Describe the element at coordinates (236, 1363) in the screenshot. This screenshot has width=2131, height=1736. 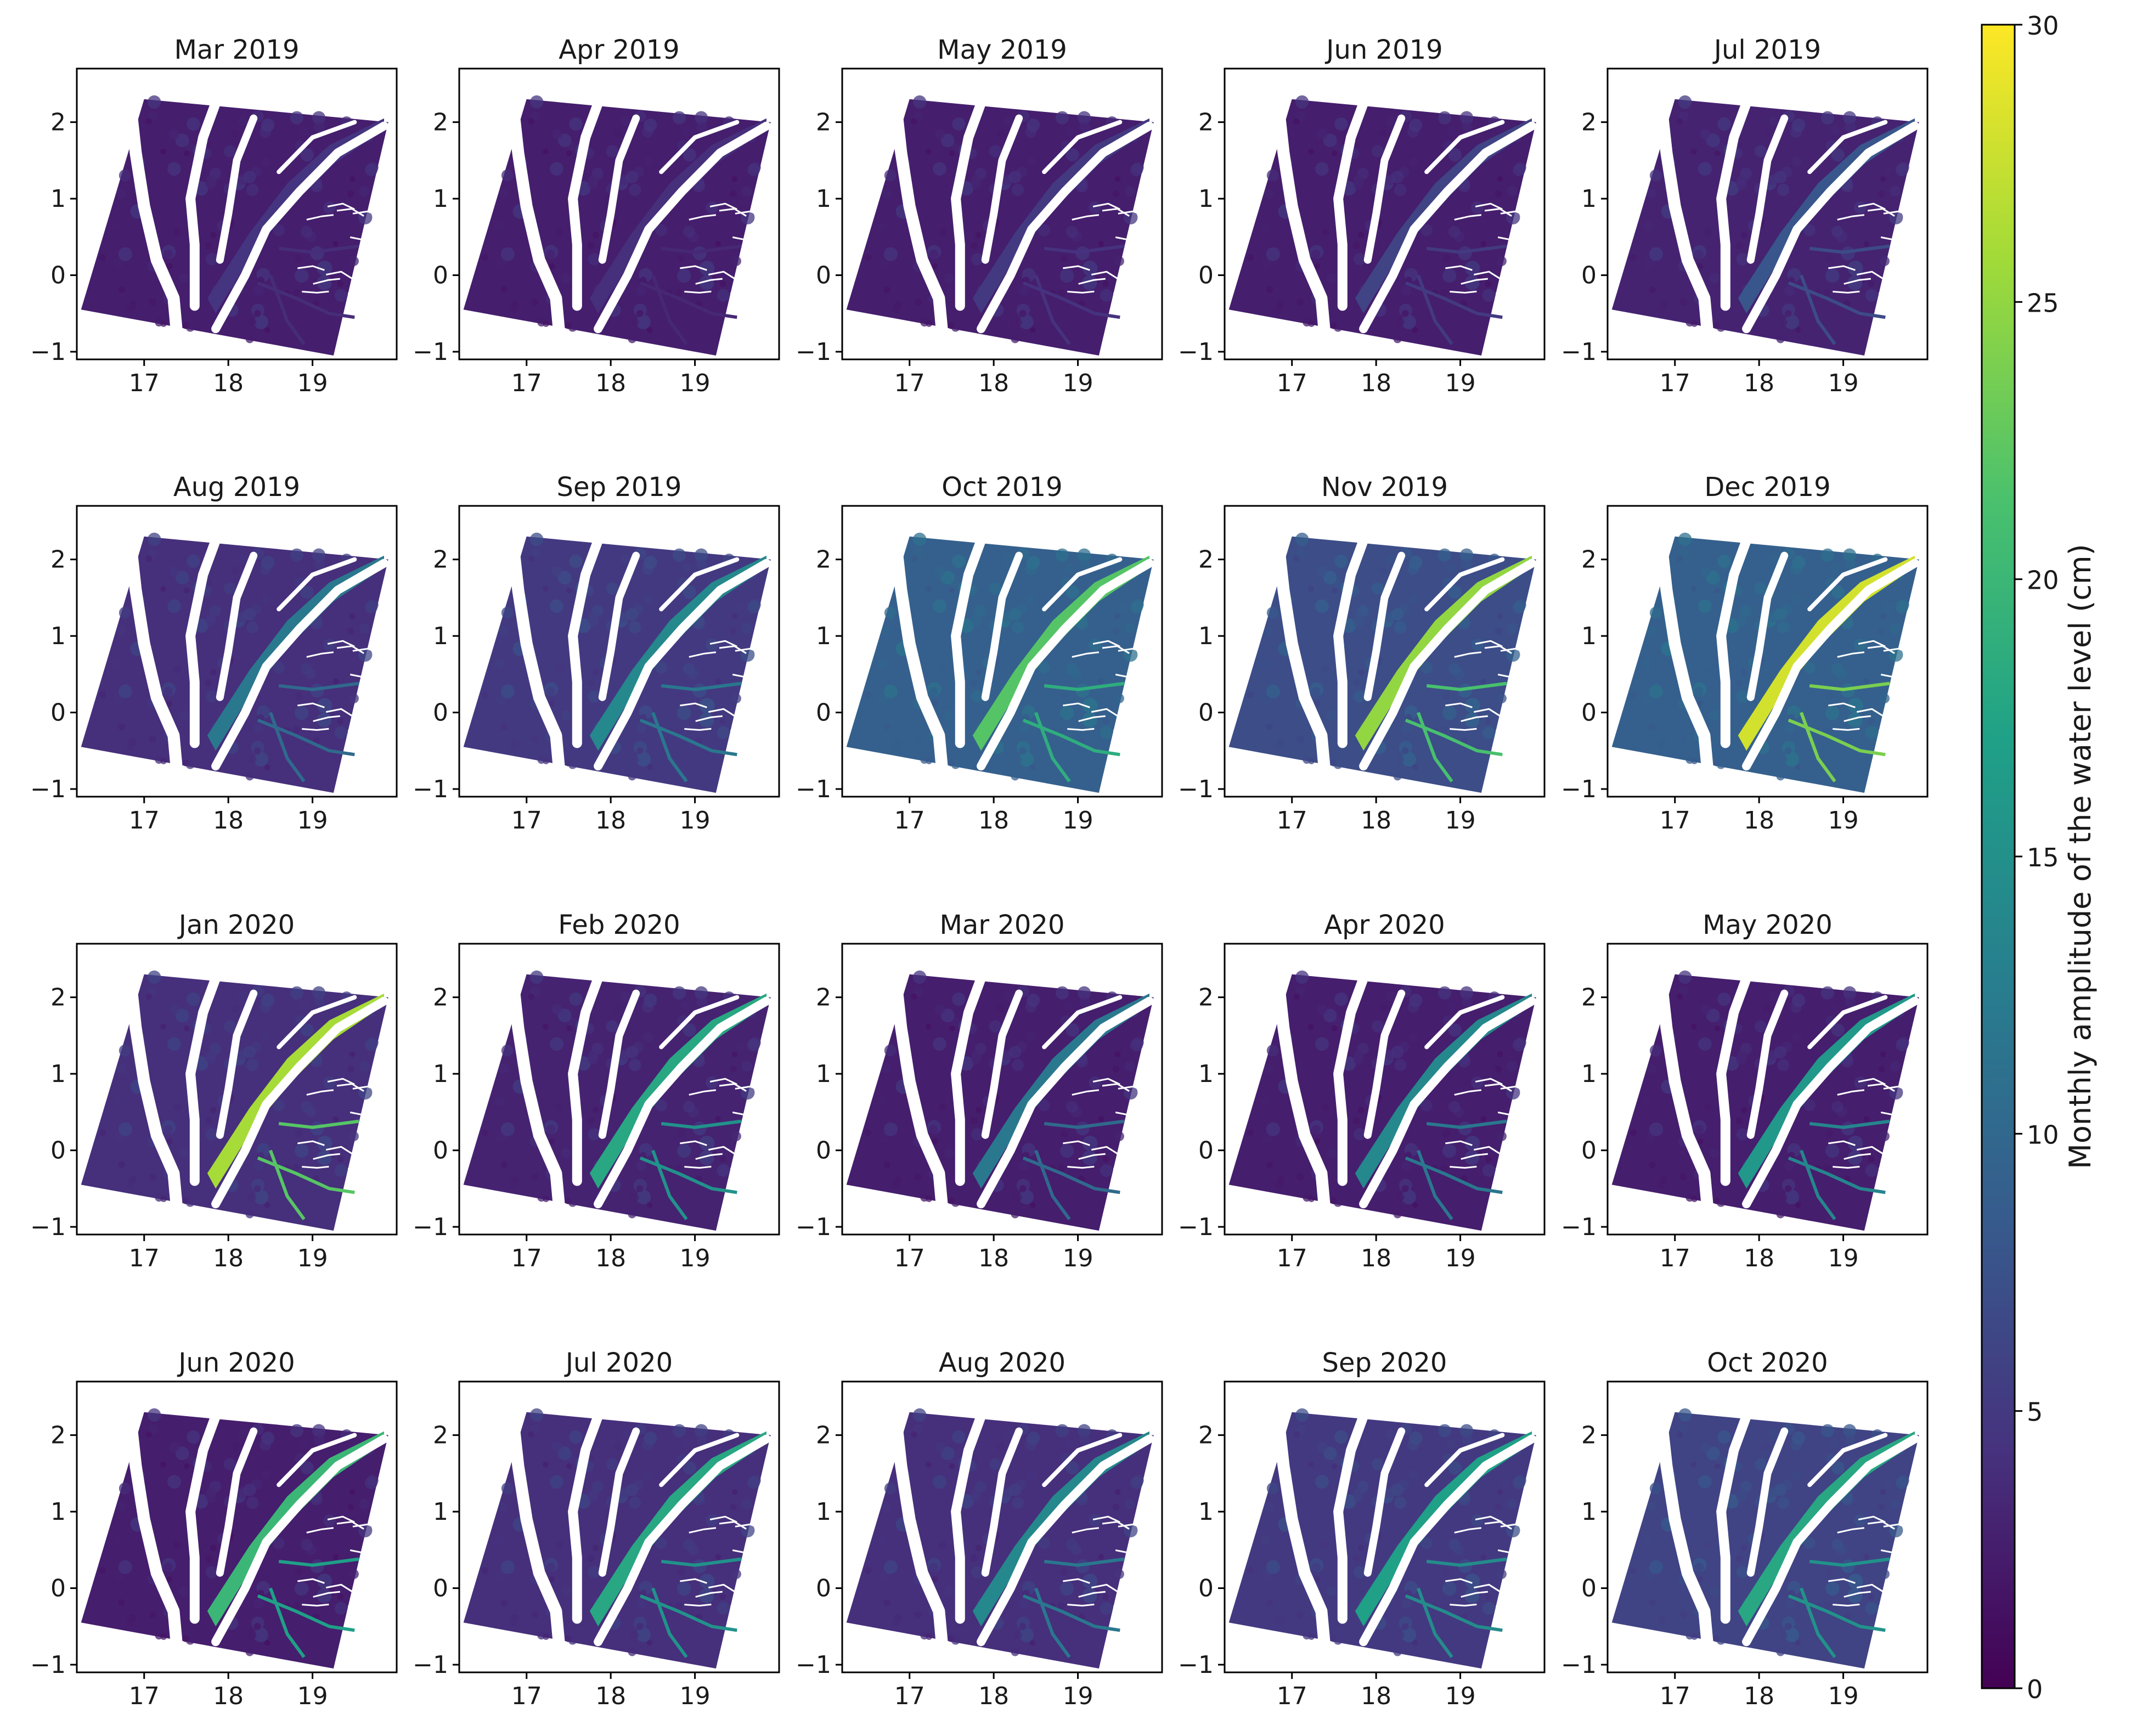
I see `panel-title: Jun 2020` at that location.